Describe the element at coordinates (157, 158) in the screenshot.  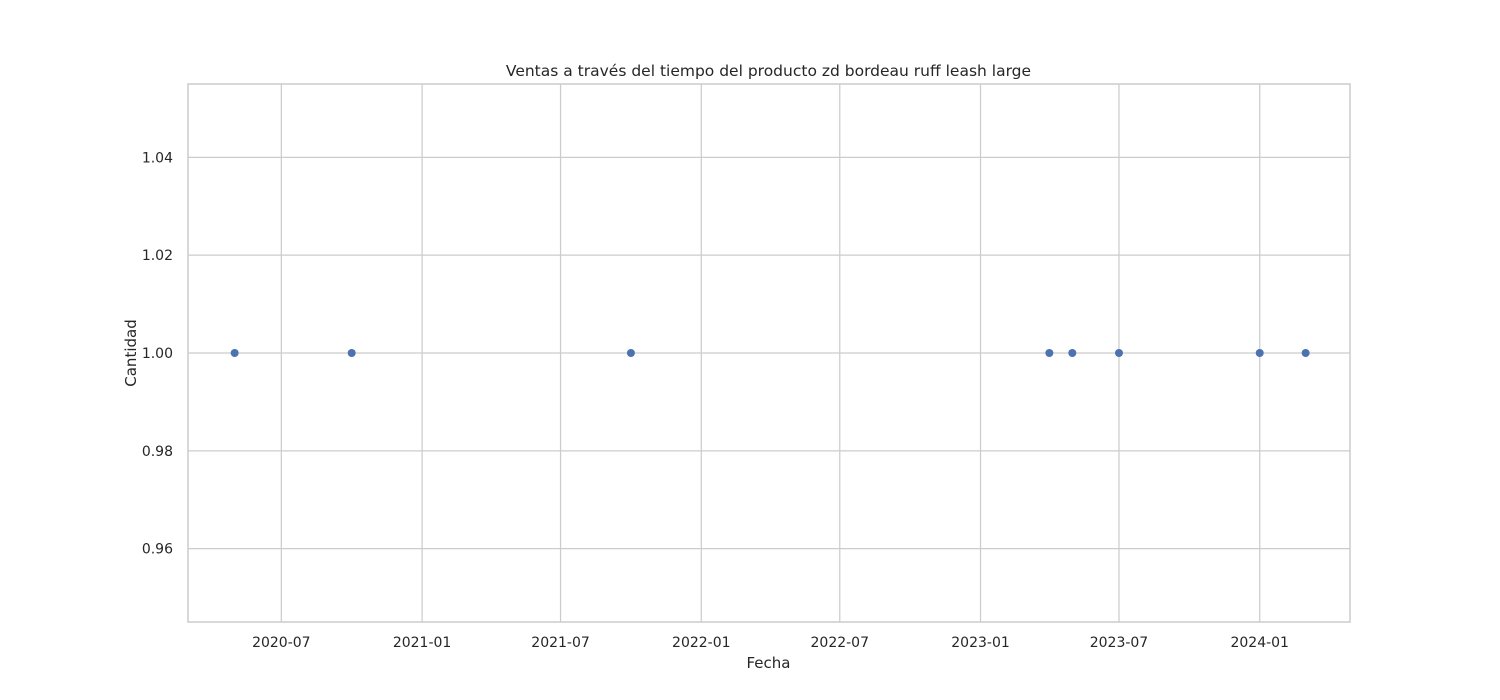
I see `y-tick-label: 1.04` at that location.